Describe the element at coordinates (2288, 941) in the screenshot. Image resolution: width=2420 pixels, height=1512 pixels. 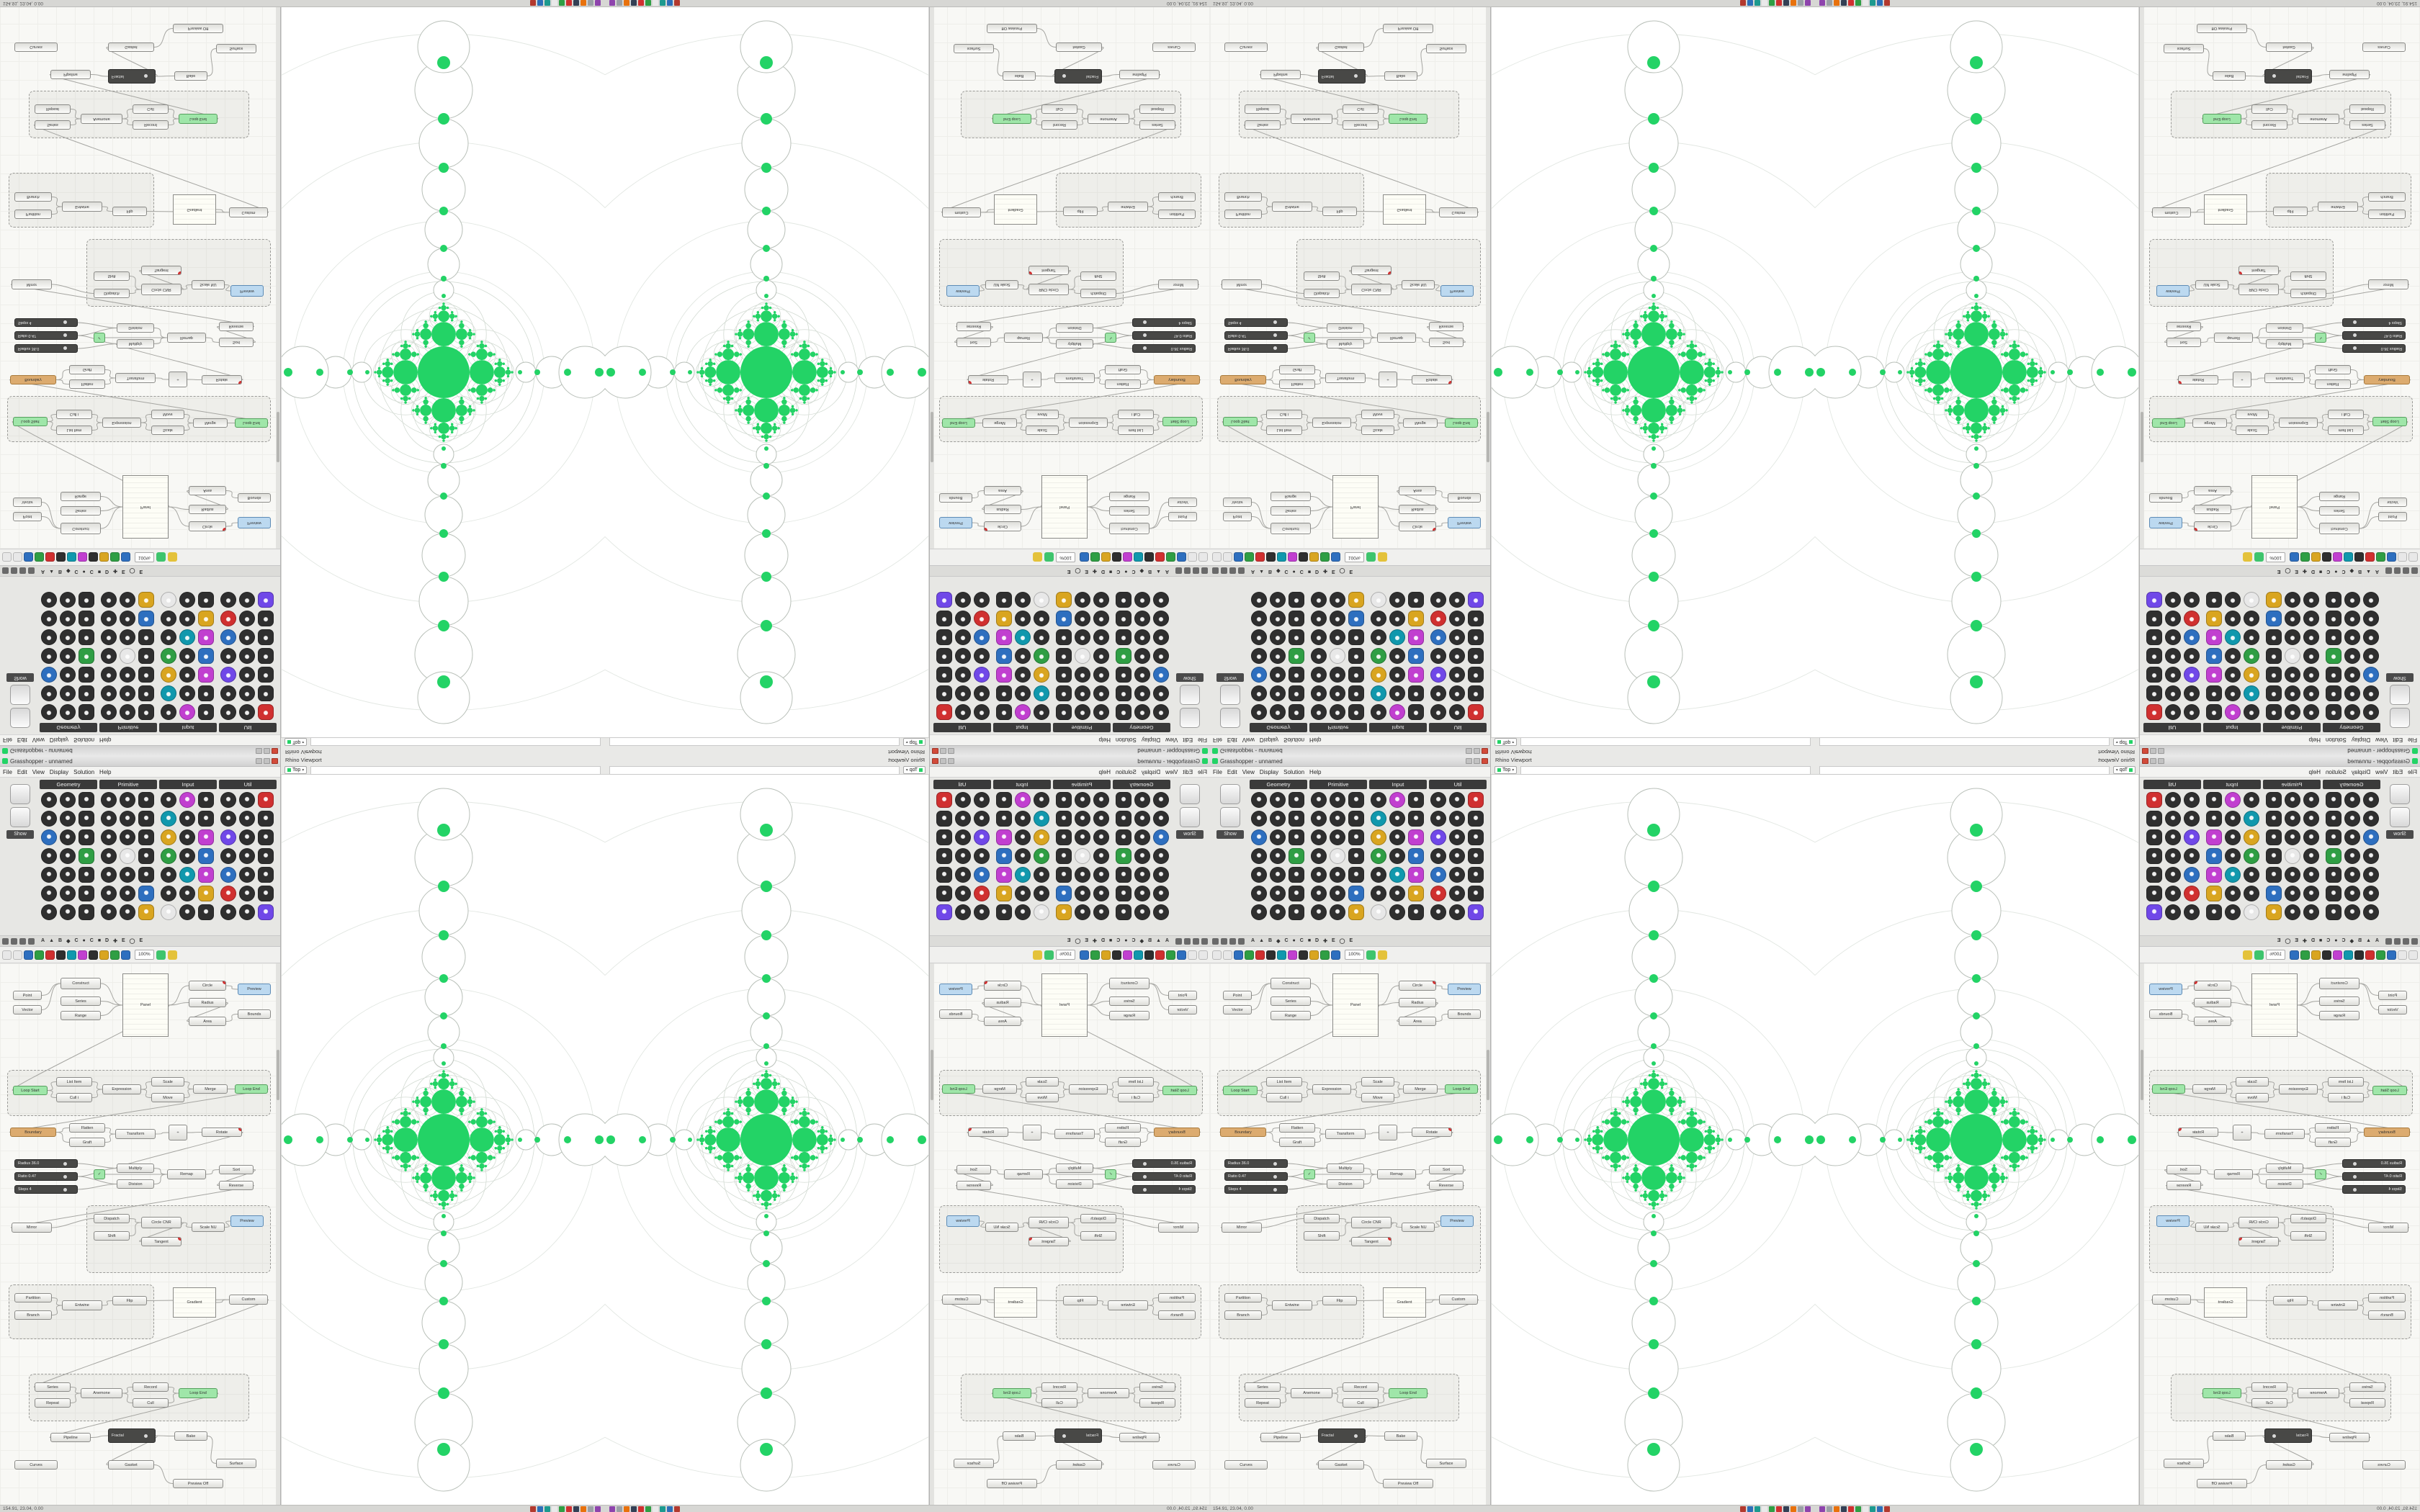
I see `ribbon-tab: ◯` at that location.